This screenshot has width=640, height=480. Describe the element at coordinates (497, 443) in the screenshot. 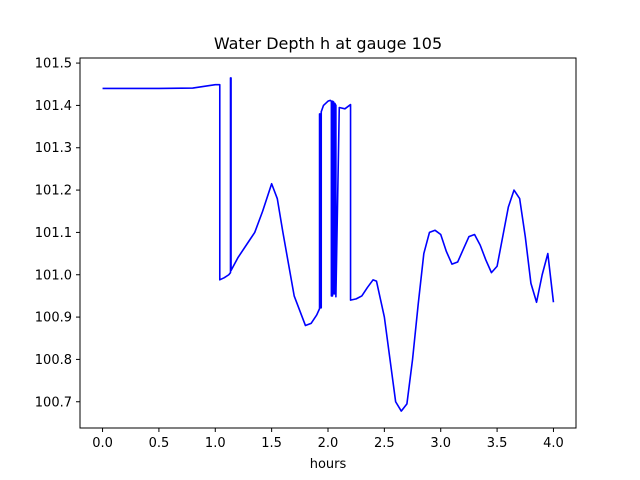

I see `x-tick-label: 3.5` at that location.